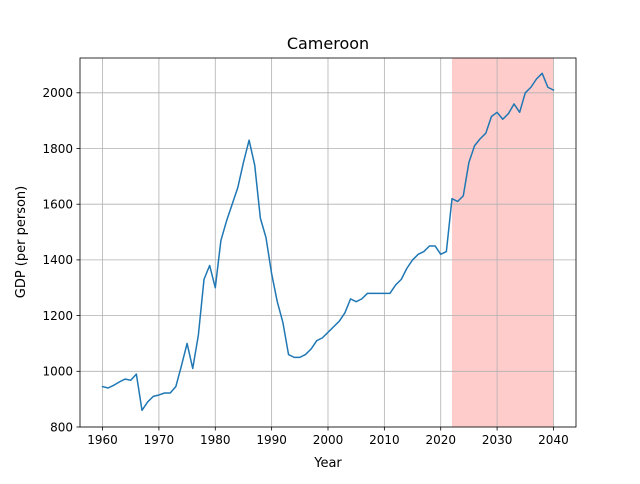 This screenshot has height=484, width=640. I want to click on y-tick-label: 1200, so click(57, 316).